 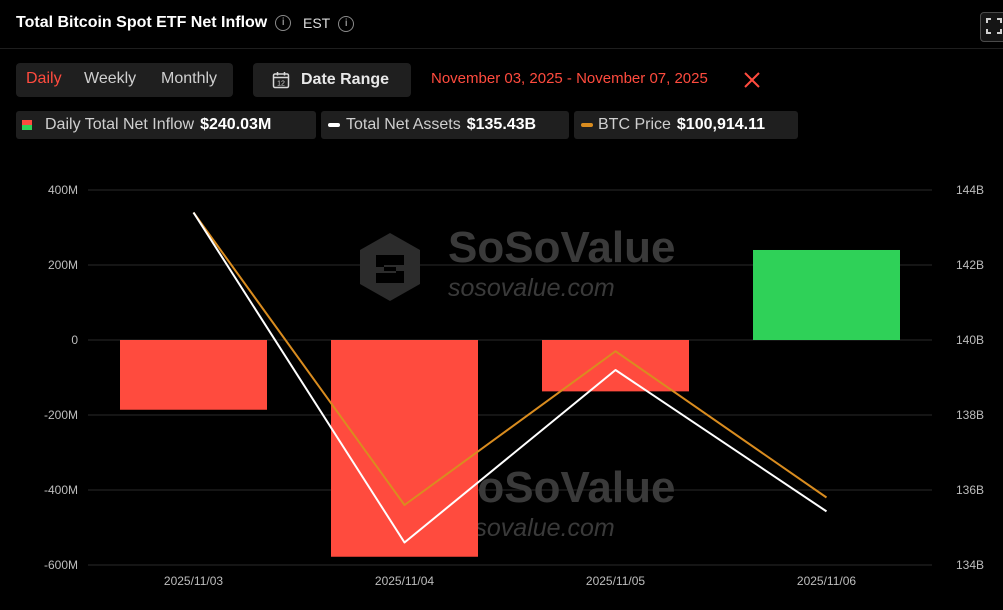 What do you see at coordinates (970, 340) in the screenshot?
I see `y-right-tick-label: 140B` at bounding box center [970, 340].